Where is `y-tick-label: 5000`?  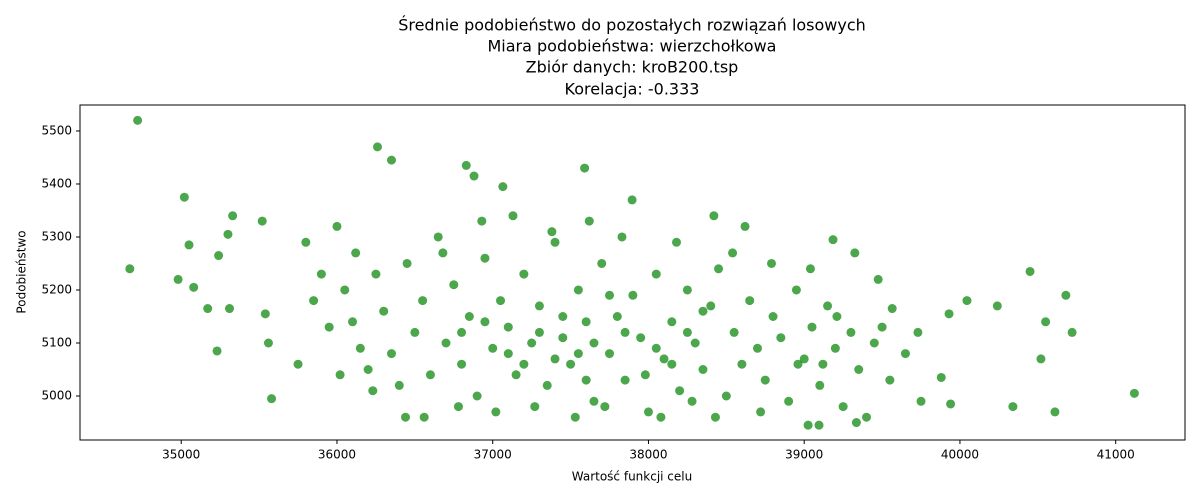
y-tick-label: 5000 is located at coordinates (56, 396).